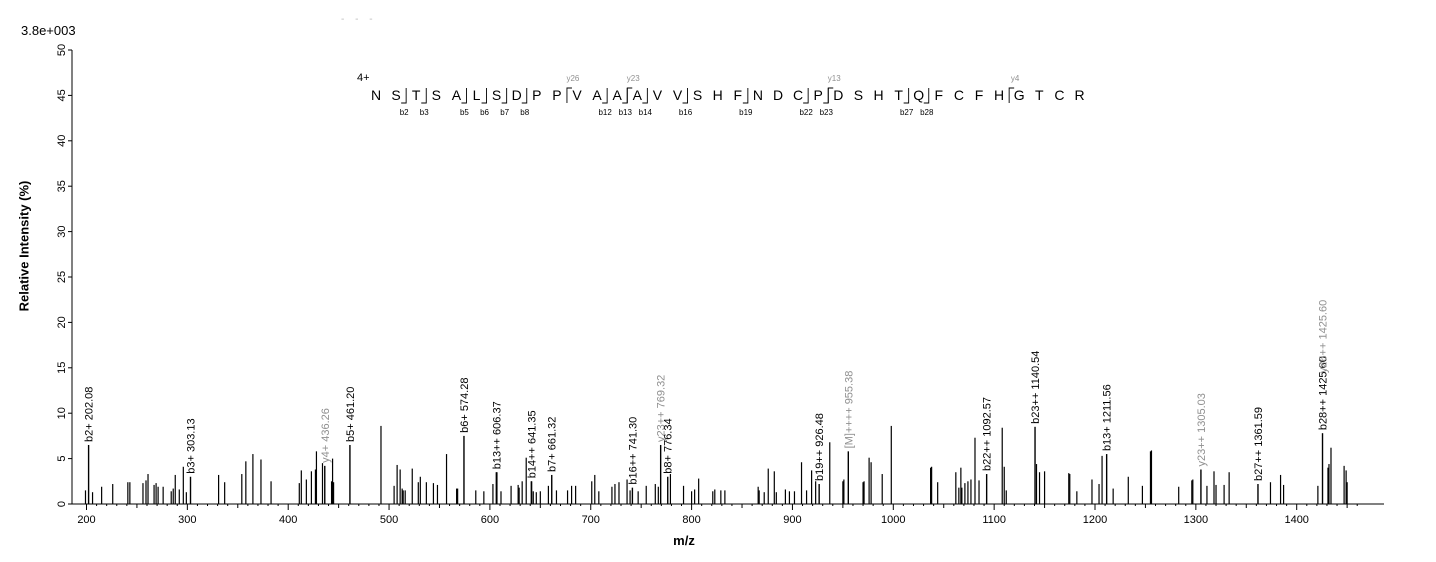  What do you see at coordinates (389, 520) in the screenshot?
I see `x-tick-label: 500` at bounding box center [389, 520].